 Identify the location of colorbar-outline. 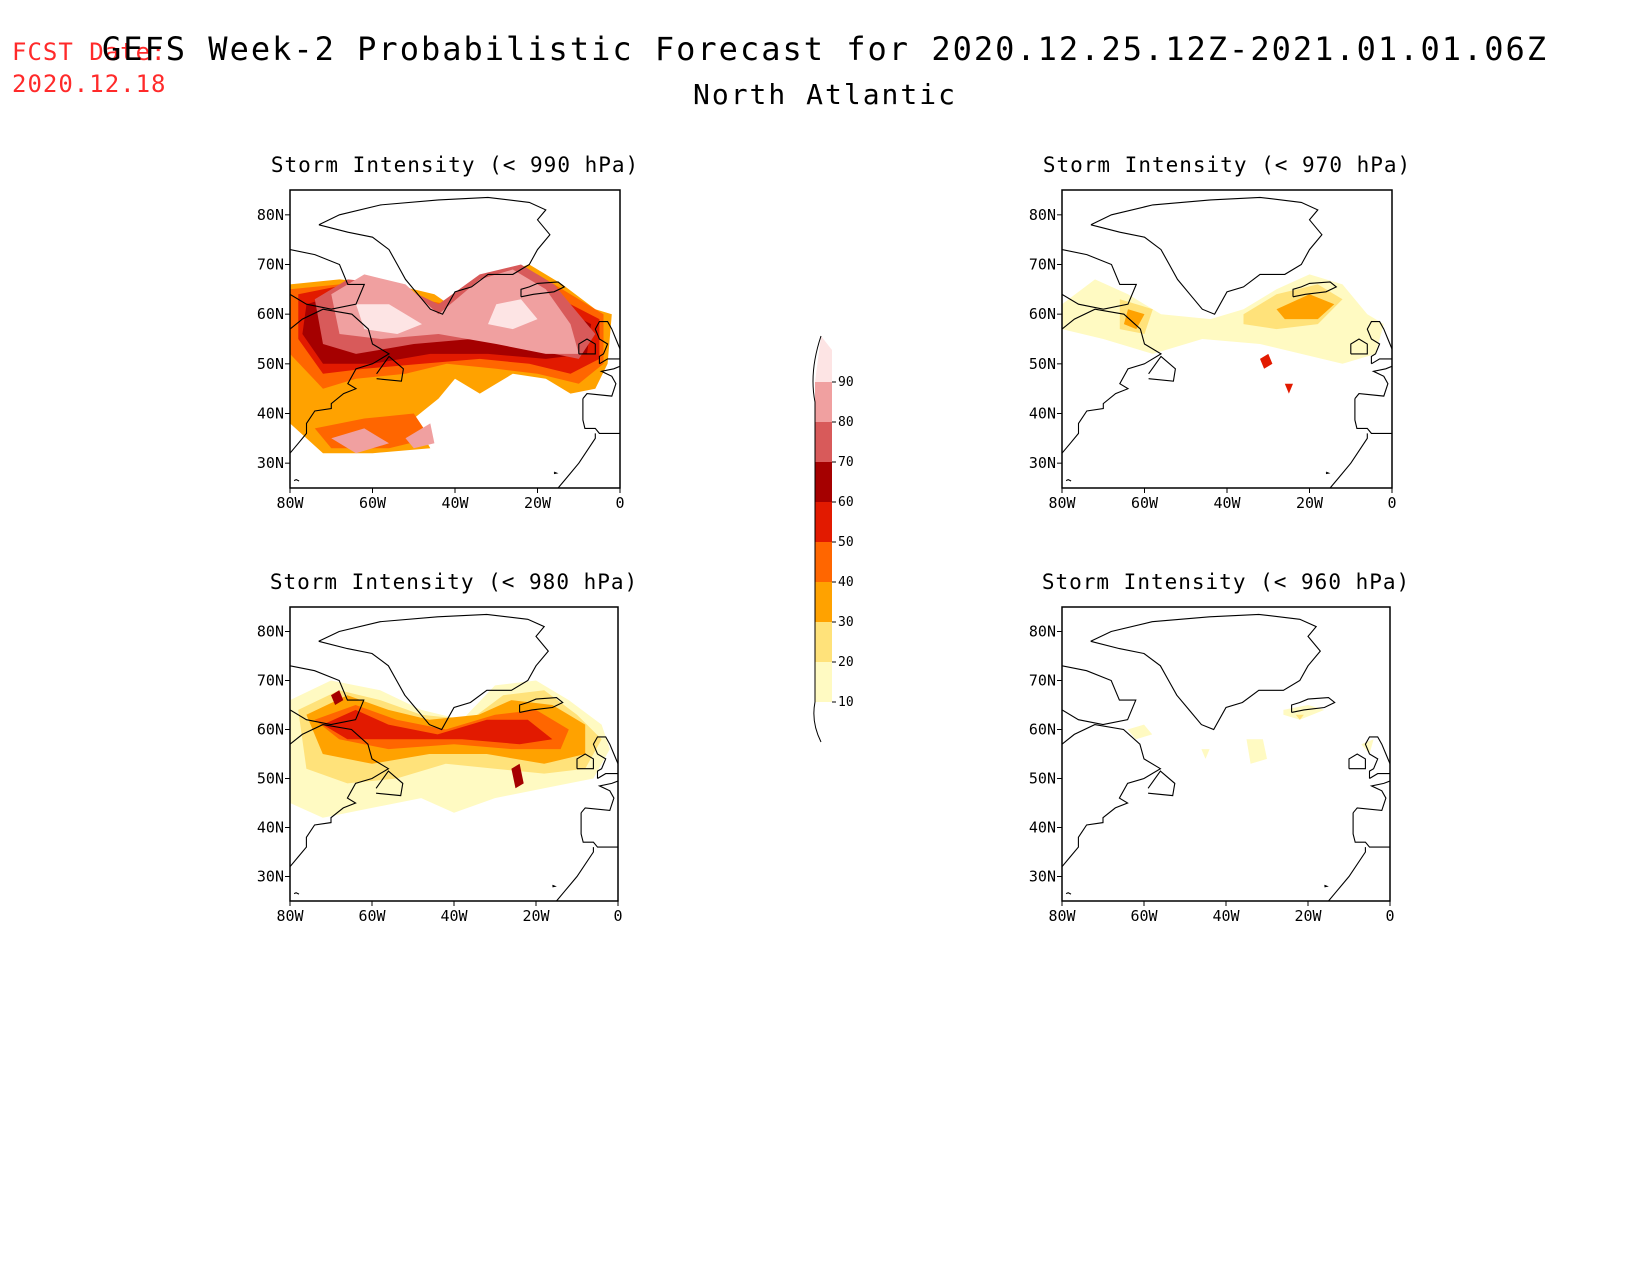
(817, 539).